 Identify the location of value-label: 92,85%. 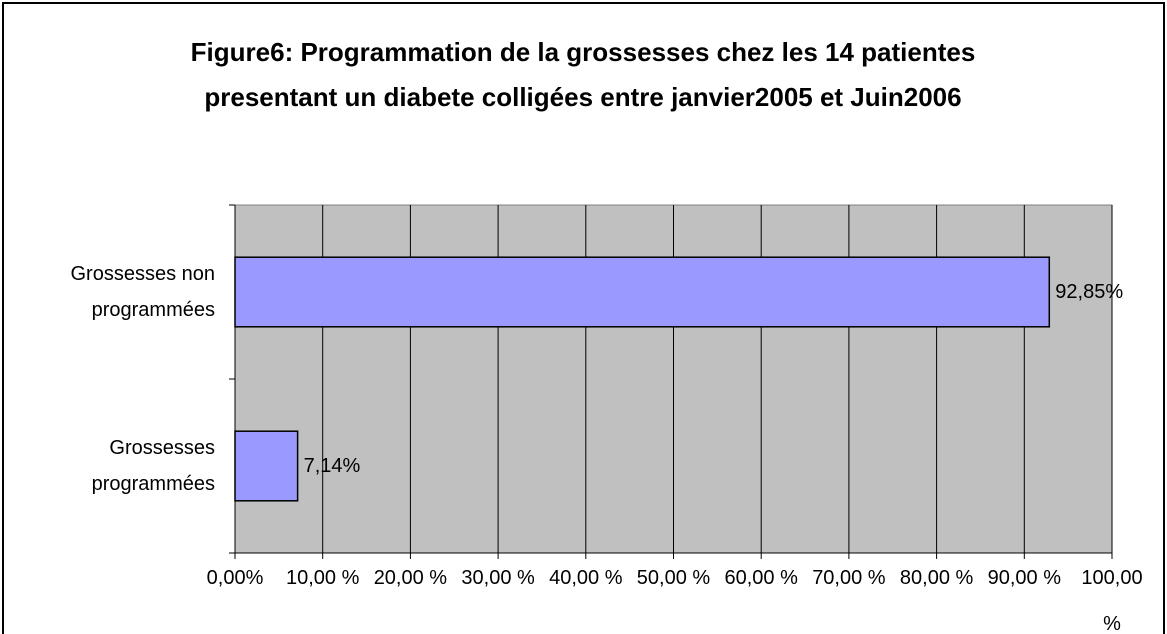
(1089, 292).